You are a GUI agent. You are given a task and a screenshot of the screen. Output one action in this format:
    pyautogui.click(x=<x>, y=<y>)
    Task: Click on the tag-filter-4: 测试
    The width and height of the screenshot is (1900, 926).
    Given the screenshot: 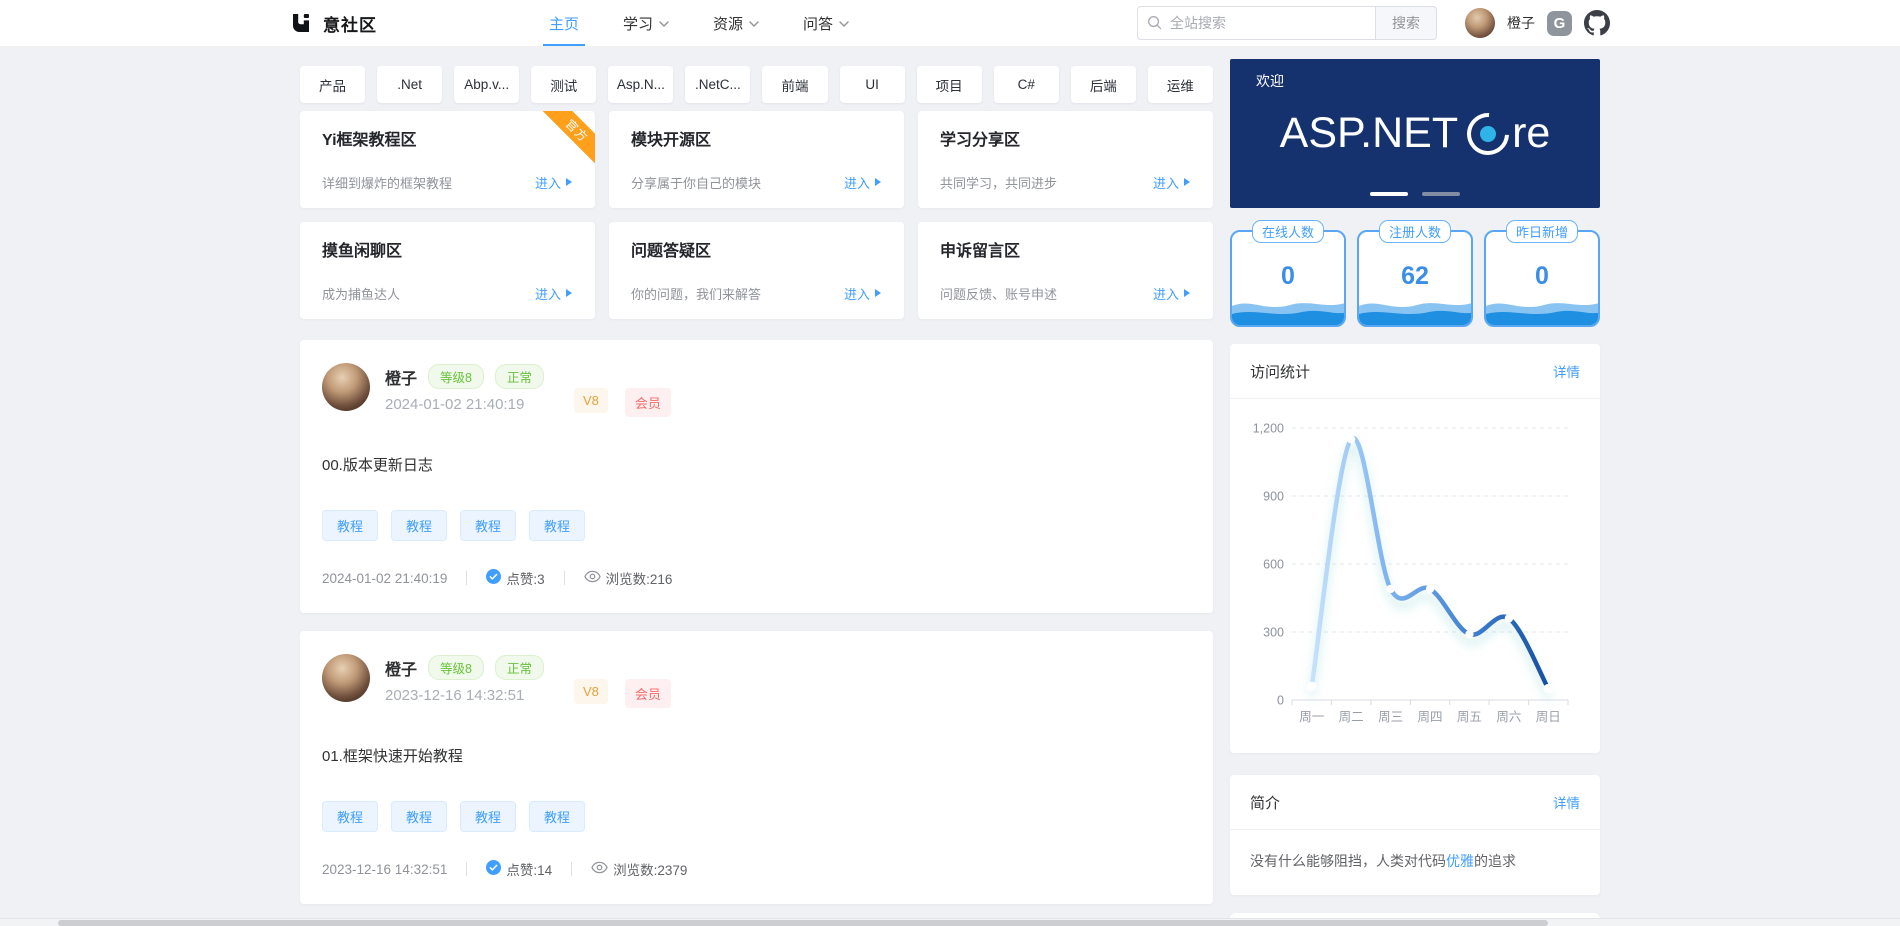 What is the action you would take?
    pyautogui.click(x=564, y=84)
    